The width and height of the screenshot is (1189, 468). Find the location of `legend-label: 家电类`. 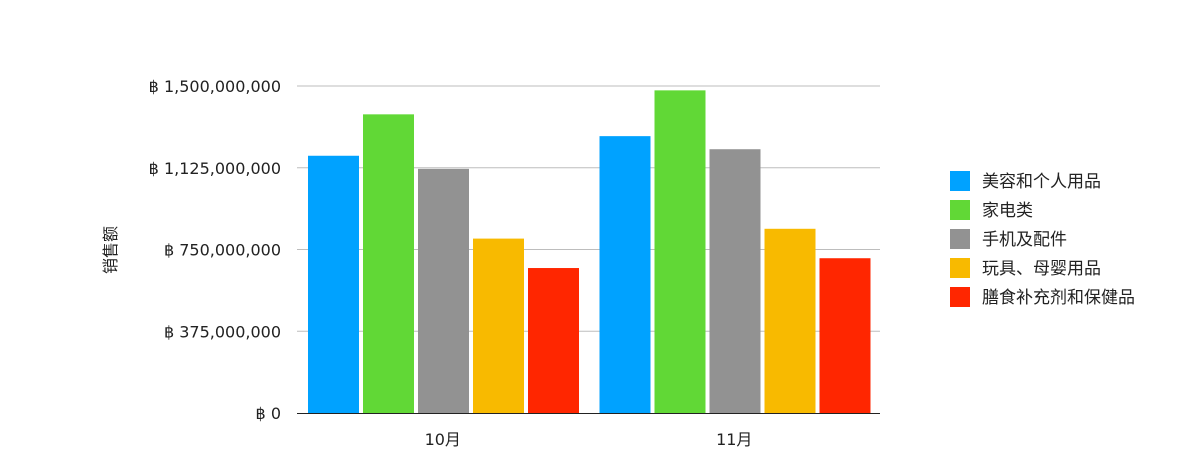

legend-label: 家电类 is located at coordinates (1007, 211).